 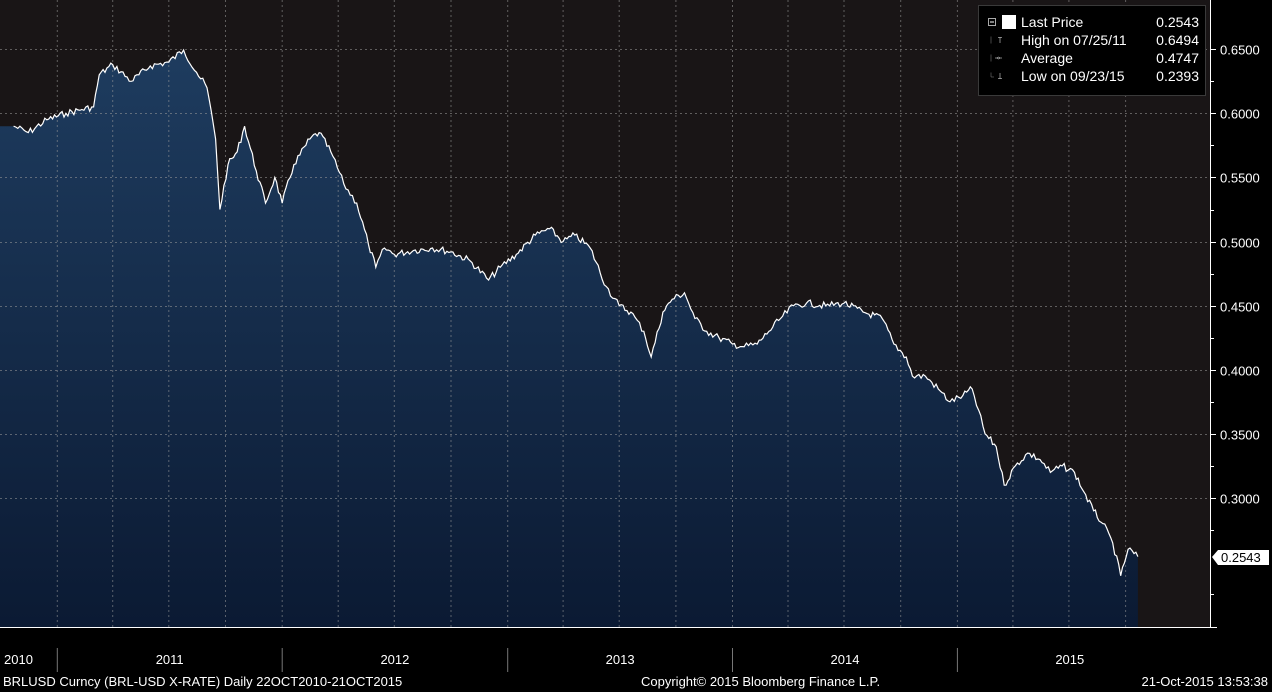 What do you see at coordinates (1240, 243) in the screenshot?
I see `y-tick-label: 0.5000` at bounding box center [1240, 243].